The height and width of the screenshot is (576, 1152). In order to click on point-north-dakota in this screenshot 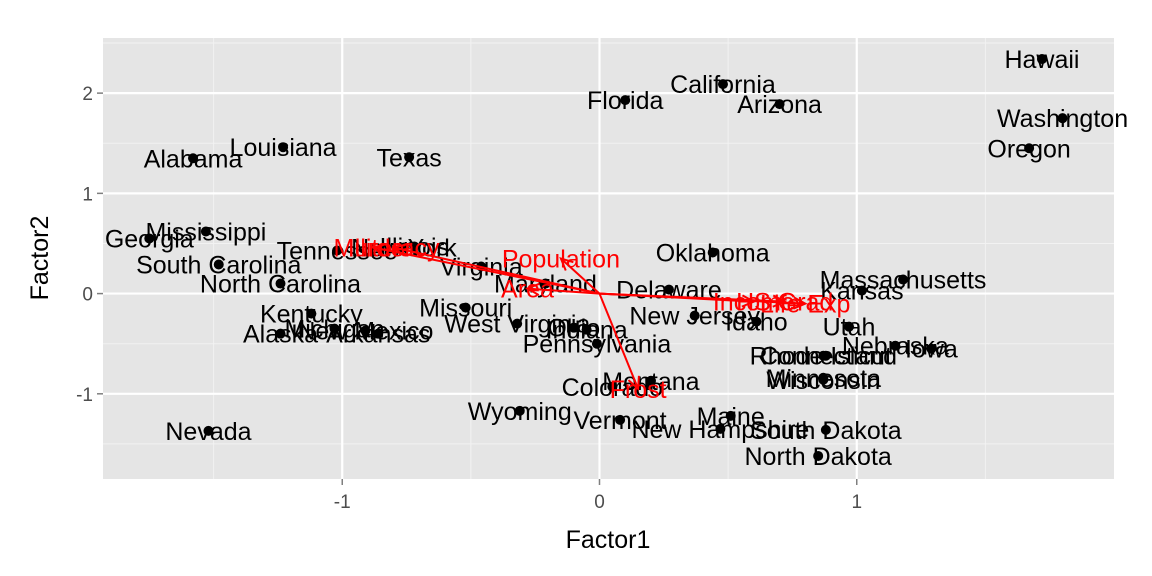, I will do `click(818, 455)`.